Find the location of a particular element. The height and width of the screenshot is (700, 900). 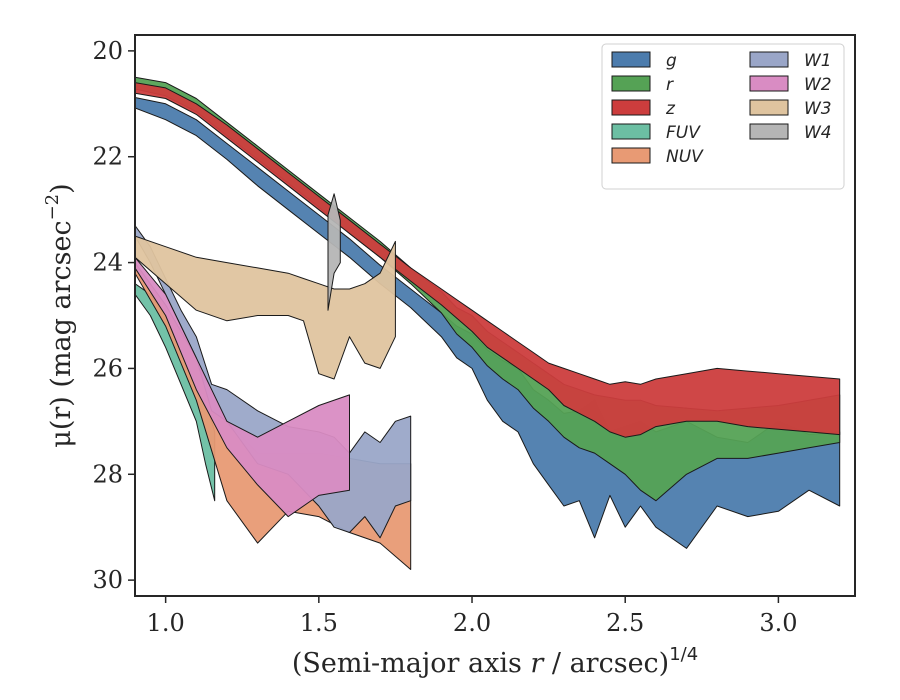

y-tick-label: 28 is located at coordinates (107, 474).